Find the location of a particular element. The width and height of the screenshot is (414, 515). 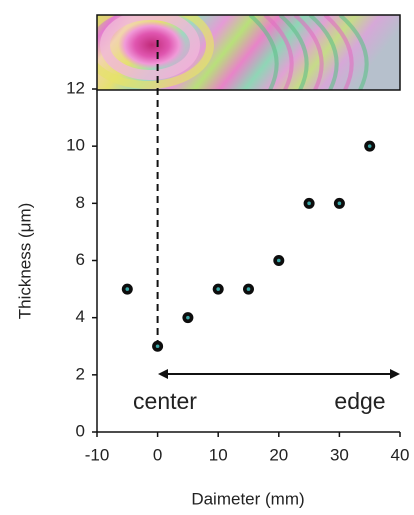

y-tick-label: 8 is located at coordinates (80, 202).